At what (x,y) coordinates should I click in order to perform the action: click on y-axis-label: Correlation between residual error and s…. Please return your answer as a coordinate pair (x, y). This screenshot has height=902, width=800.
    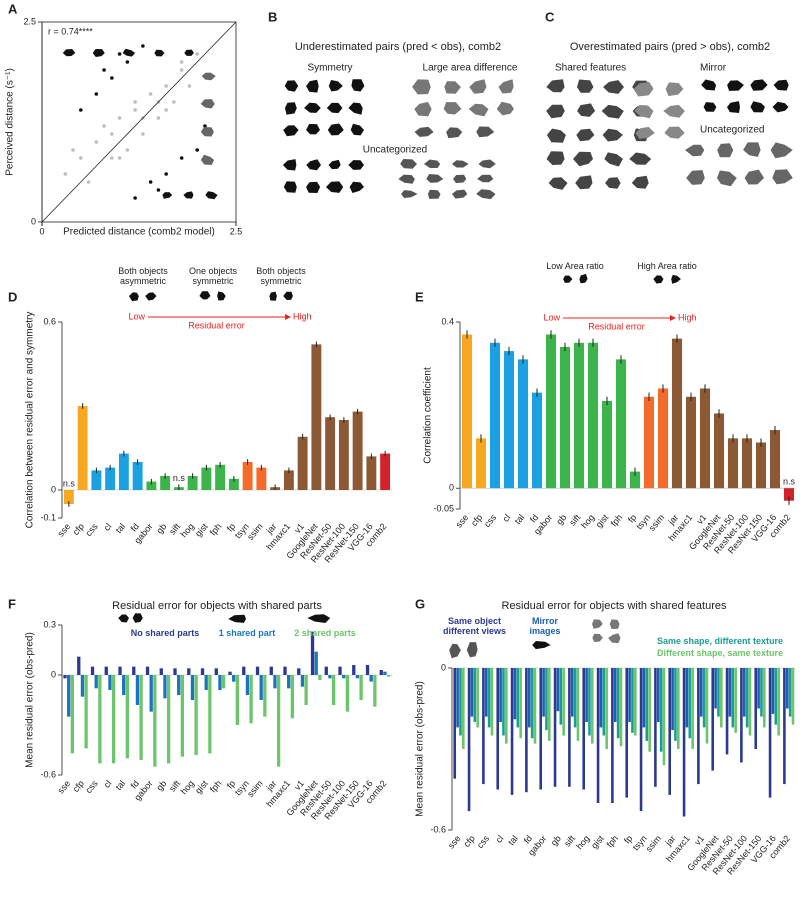
    Looking at the image, I should click on (30, 420).